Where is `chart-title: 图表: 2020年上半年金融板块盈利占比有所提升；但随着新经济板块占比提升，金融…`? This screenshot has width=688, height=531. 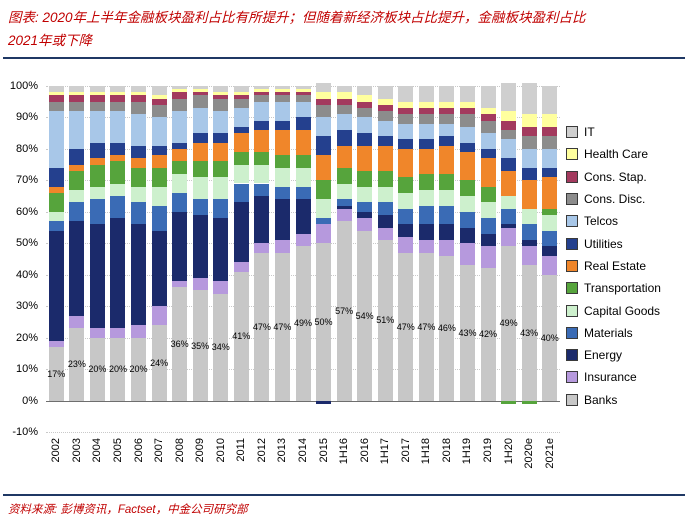
chart-title: 图表: 2020年上半年金融板块盈利占比有所提升；但随着新经济板块占比提升，金融… is located at coordinates (345, 30).